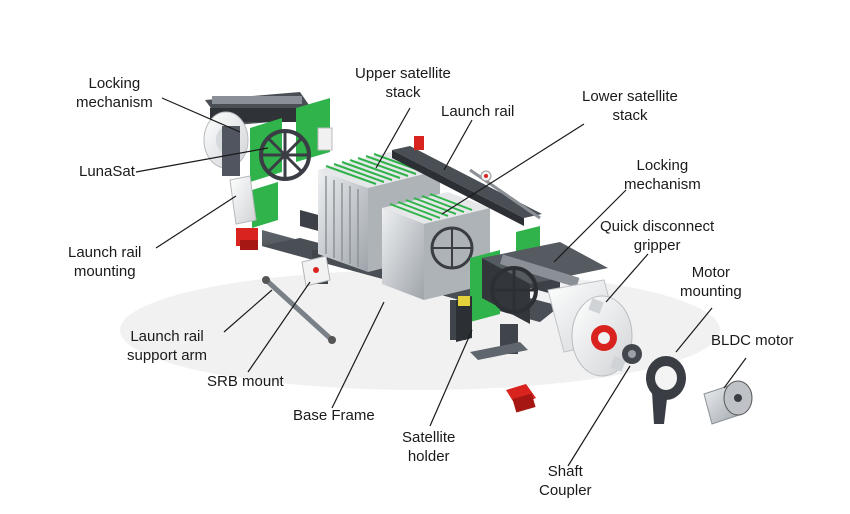 This screenshot has width=850, height=514. Describe the element at coordinates (711, 282) in the screenshot. I see `label-motor-mounting: Motor mounting` at that location.